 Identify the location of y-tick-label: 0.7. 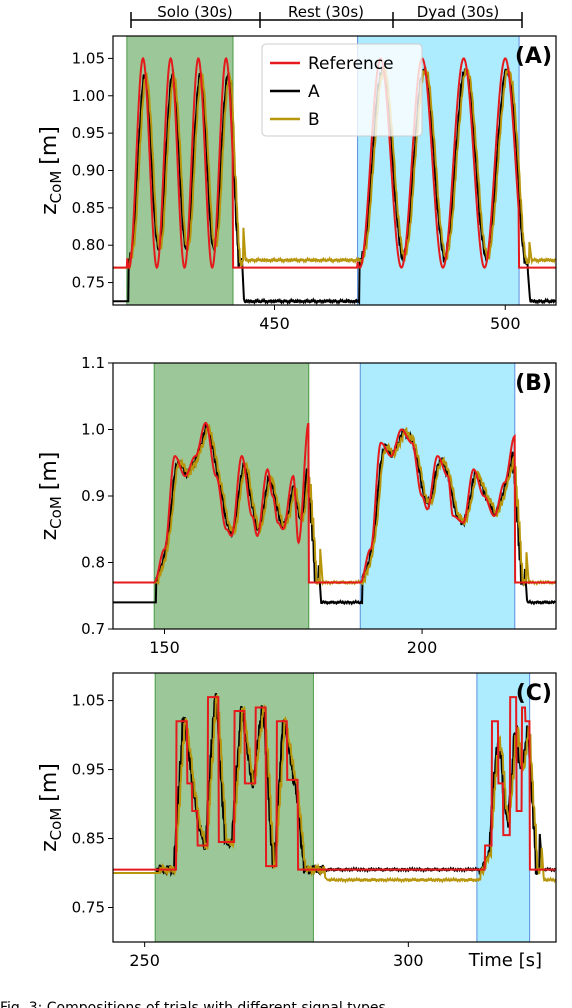
(93, 629).